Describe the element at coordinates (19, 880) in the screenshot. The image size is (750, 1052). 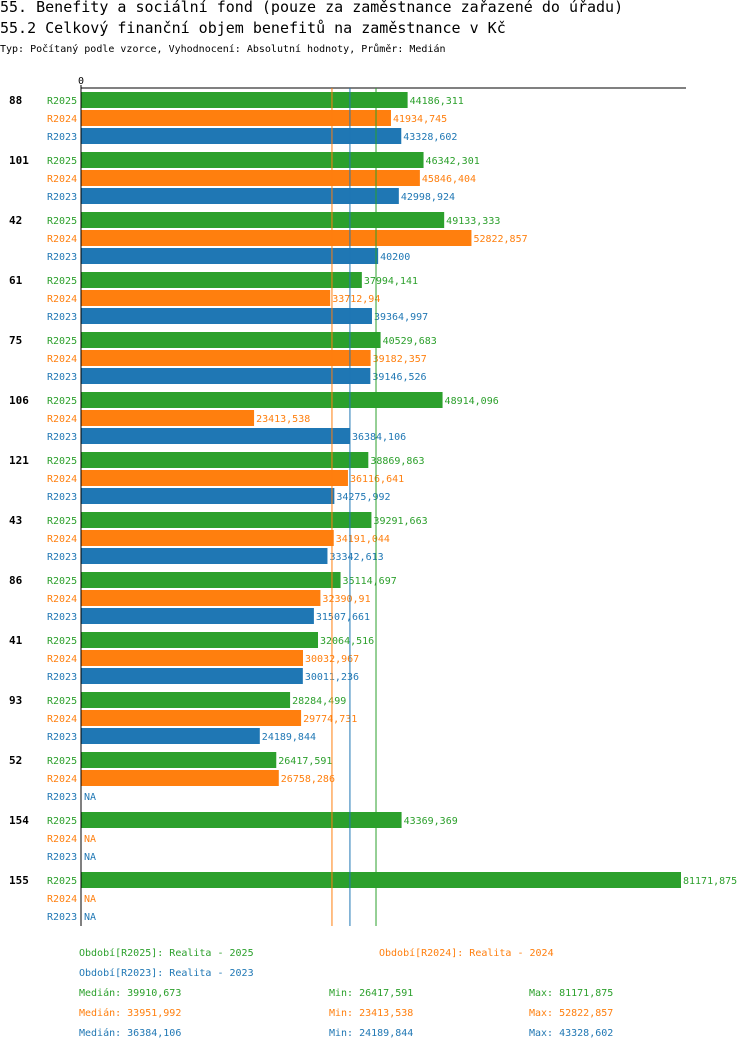
I see `category-label: 155` at that location.